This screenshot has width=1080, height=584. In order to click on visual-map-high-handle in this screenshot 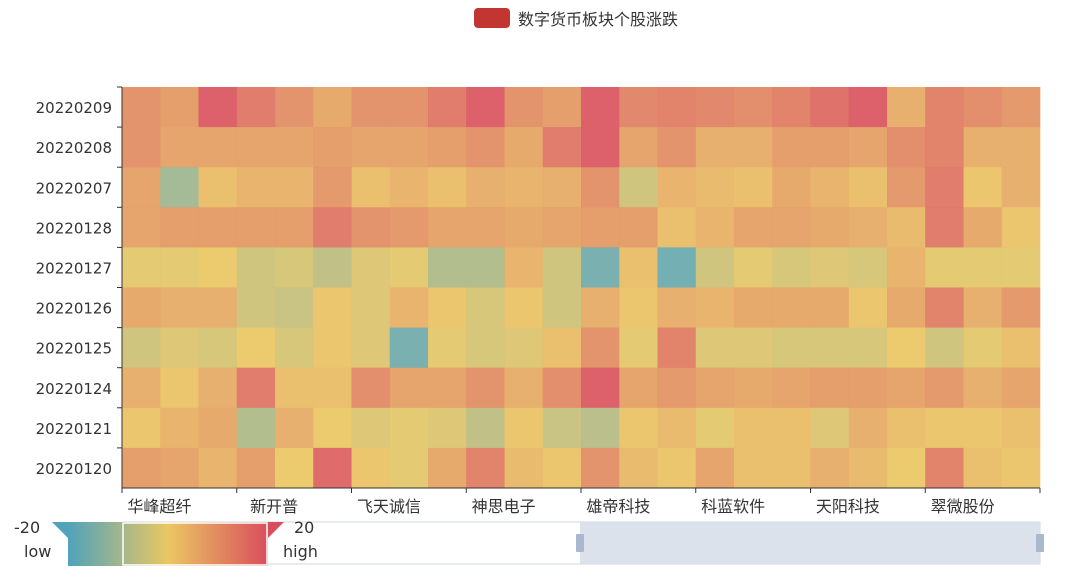, I will do `click(276, 530)`.